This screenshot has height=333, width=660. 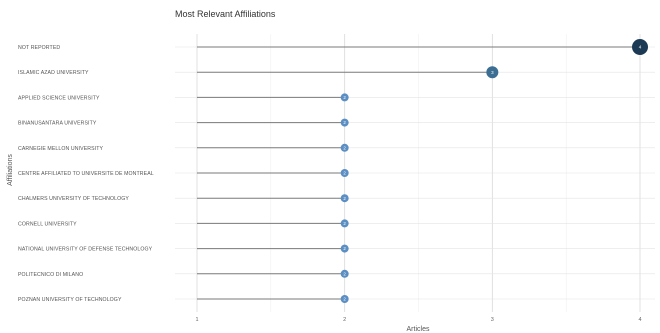 I want to click on category-label: CHALMERS UNIVERSITY OF TECHNOLOGY, so click(x=73, y=199).